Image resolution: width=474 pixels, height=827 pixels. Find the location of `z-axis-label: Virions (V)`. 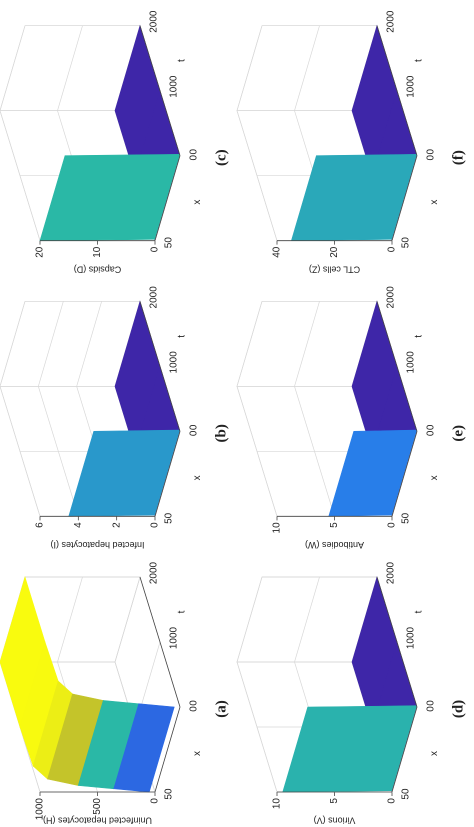

z-axis-label: Virions (V) is located at coordinates (335, 821).